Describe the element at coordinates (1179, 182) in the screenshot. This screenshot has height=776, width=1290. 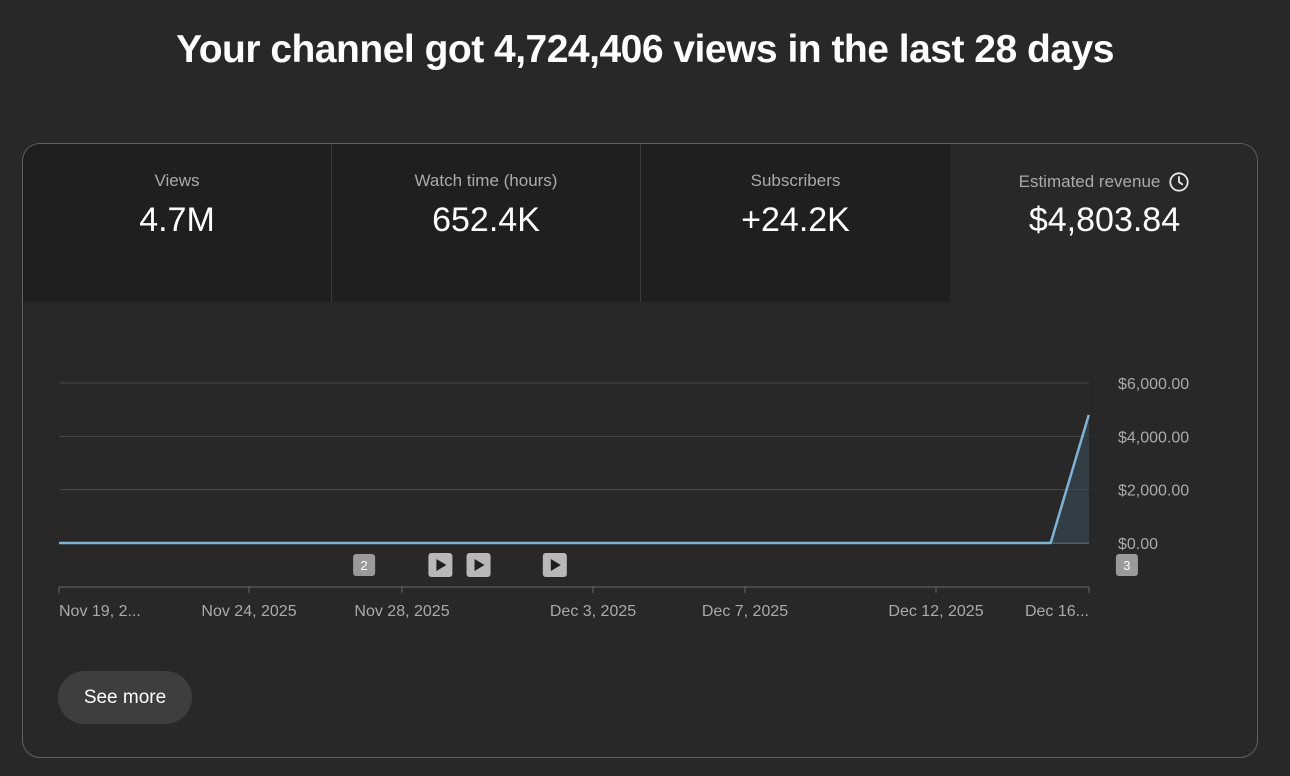
I see `clock-icon` at that location.